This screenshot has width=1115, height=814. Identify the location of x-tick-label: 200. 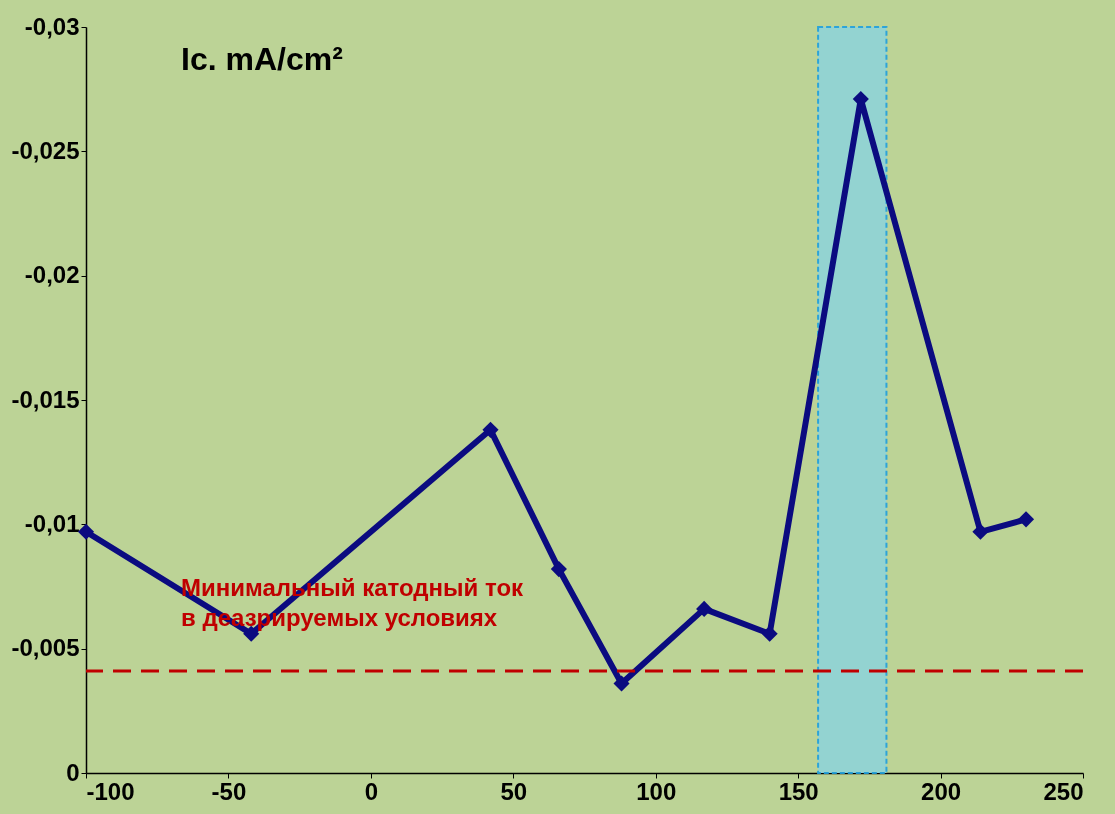
(941, 791).